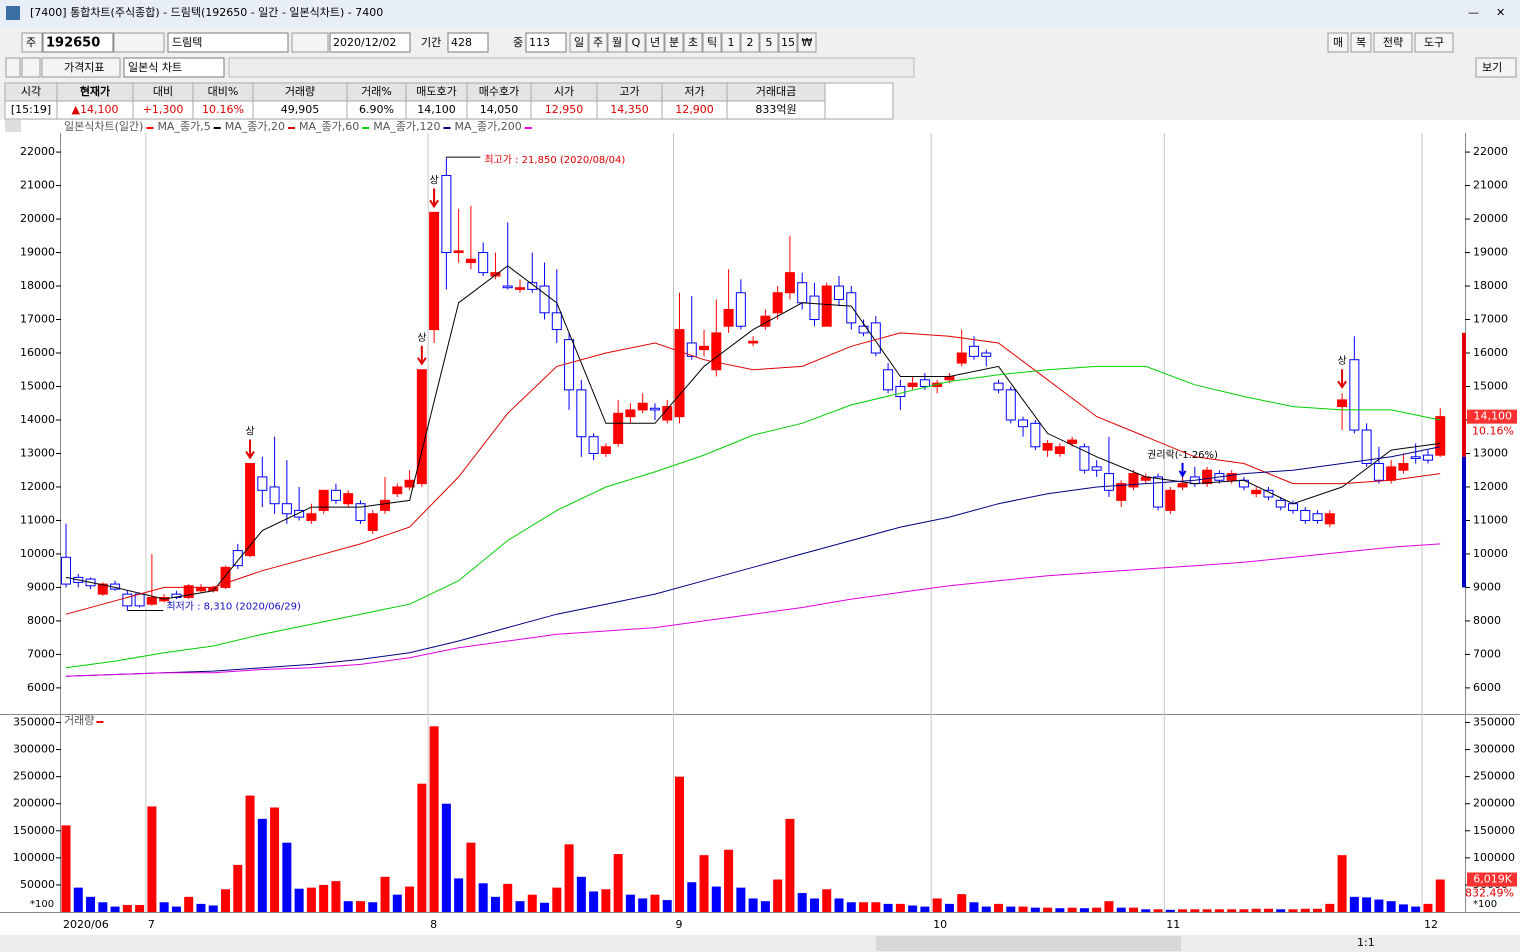  What do you see at coordinates (174, 67) in the screenshot?
I see `chart-kind-select` at bounding box center [174, 67].